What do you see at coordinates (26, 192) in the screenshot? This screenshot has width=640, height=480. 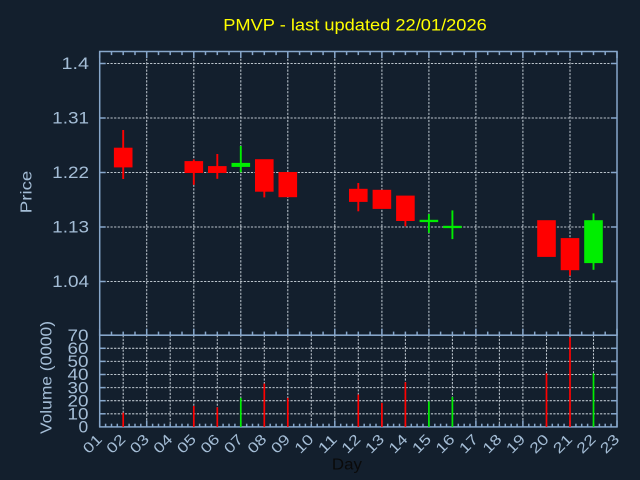 I see `svg-text: Price` at bounding box center [26, 192].